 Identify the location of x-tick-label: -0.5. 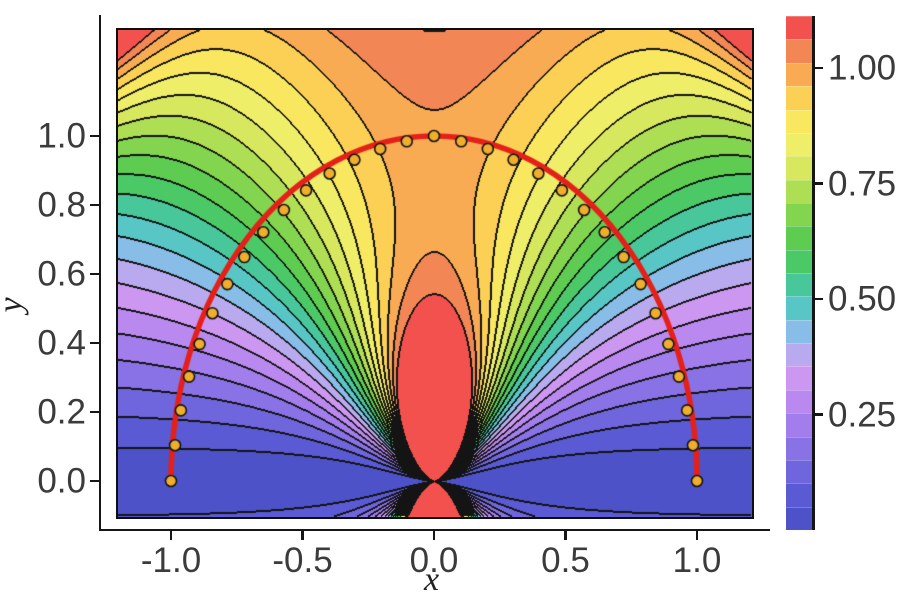
(302, 560).